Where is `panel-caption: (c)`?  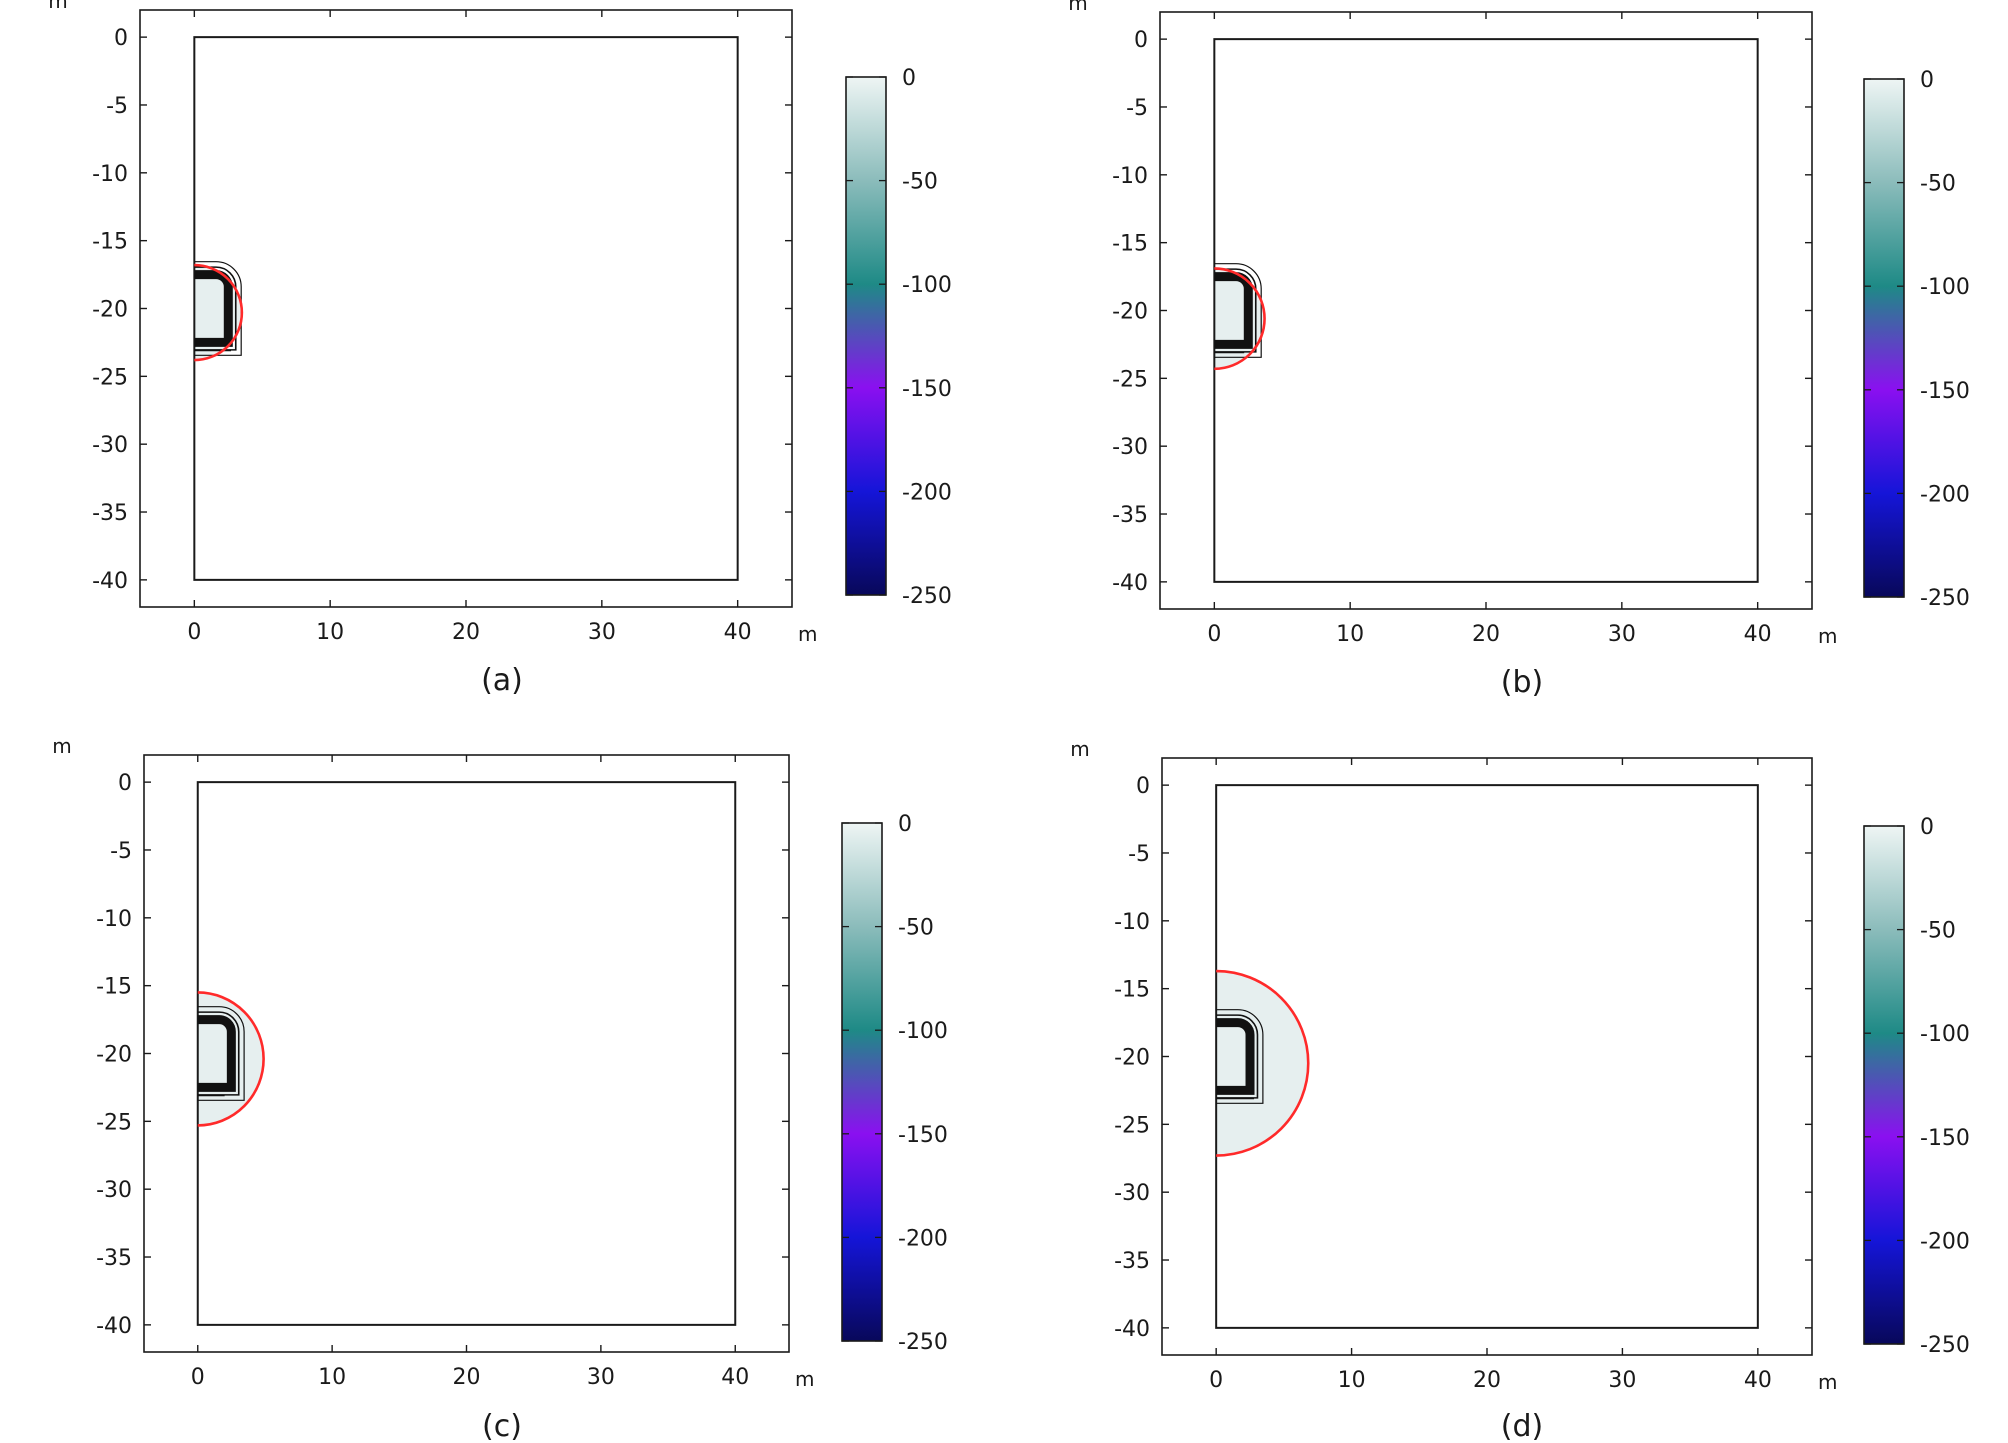
panel-caption: (c) is located at coordinates (502, 1426).